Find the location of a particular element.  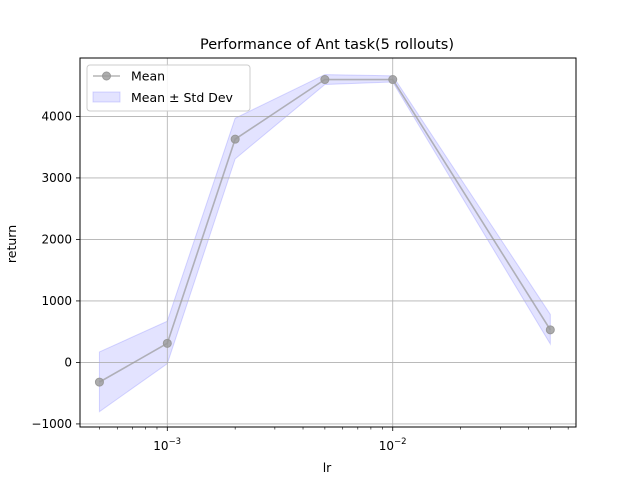

legend-band-label: Mean ± Std Dev is located at coordinates (182, 97).